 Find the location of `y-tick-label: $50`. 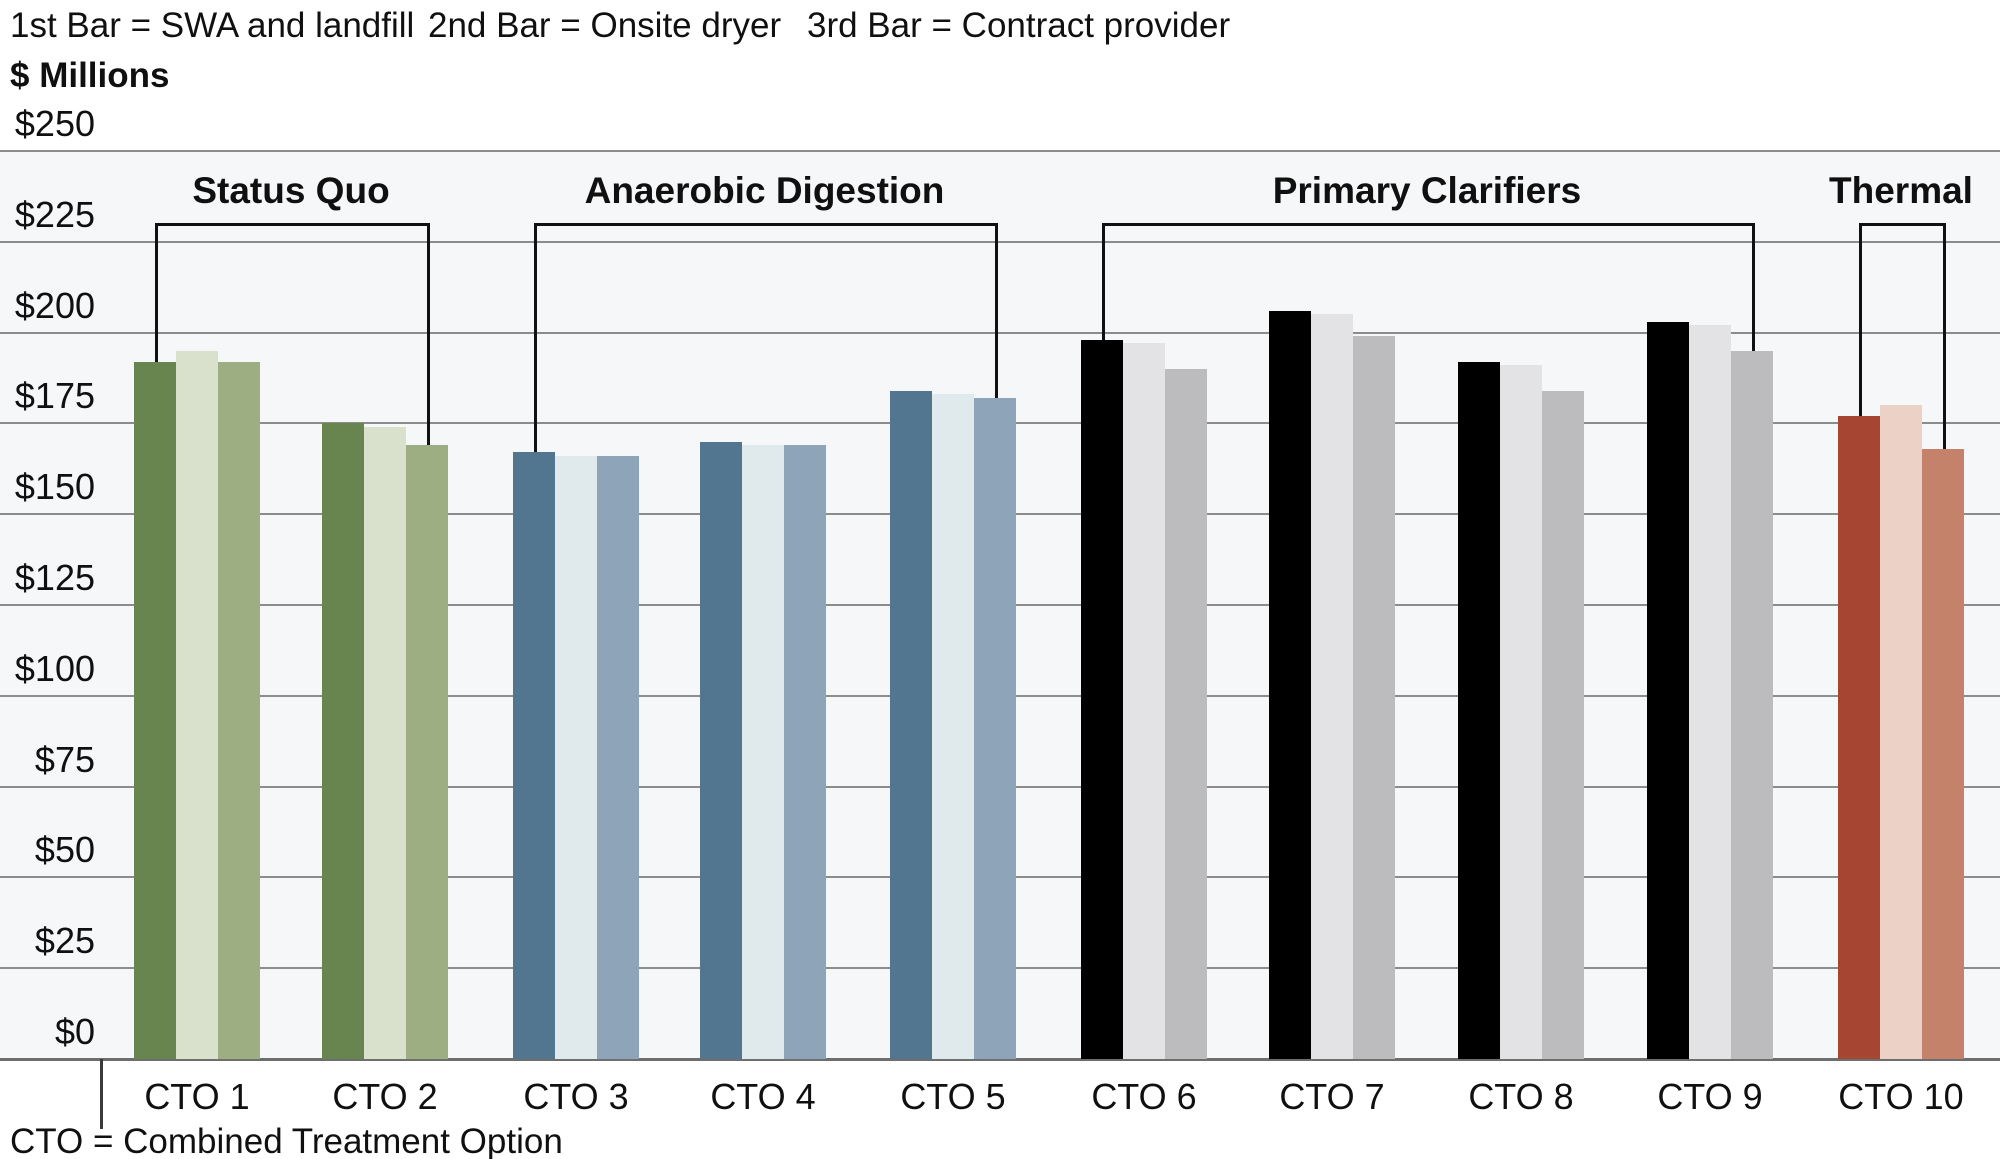

y-tick-label: $50 is located at coordinates (64, 850).